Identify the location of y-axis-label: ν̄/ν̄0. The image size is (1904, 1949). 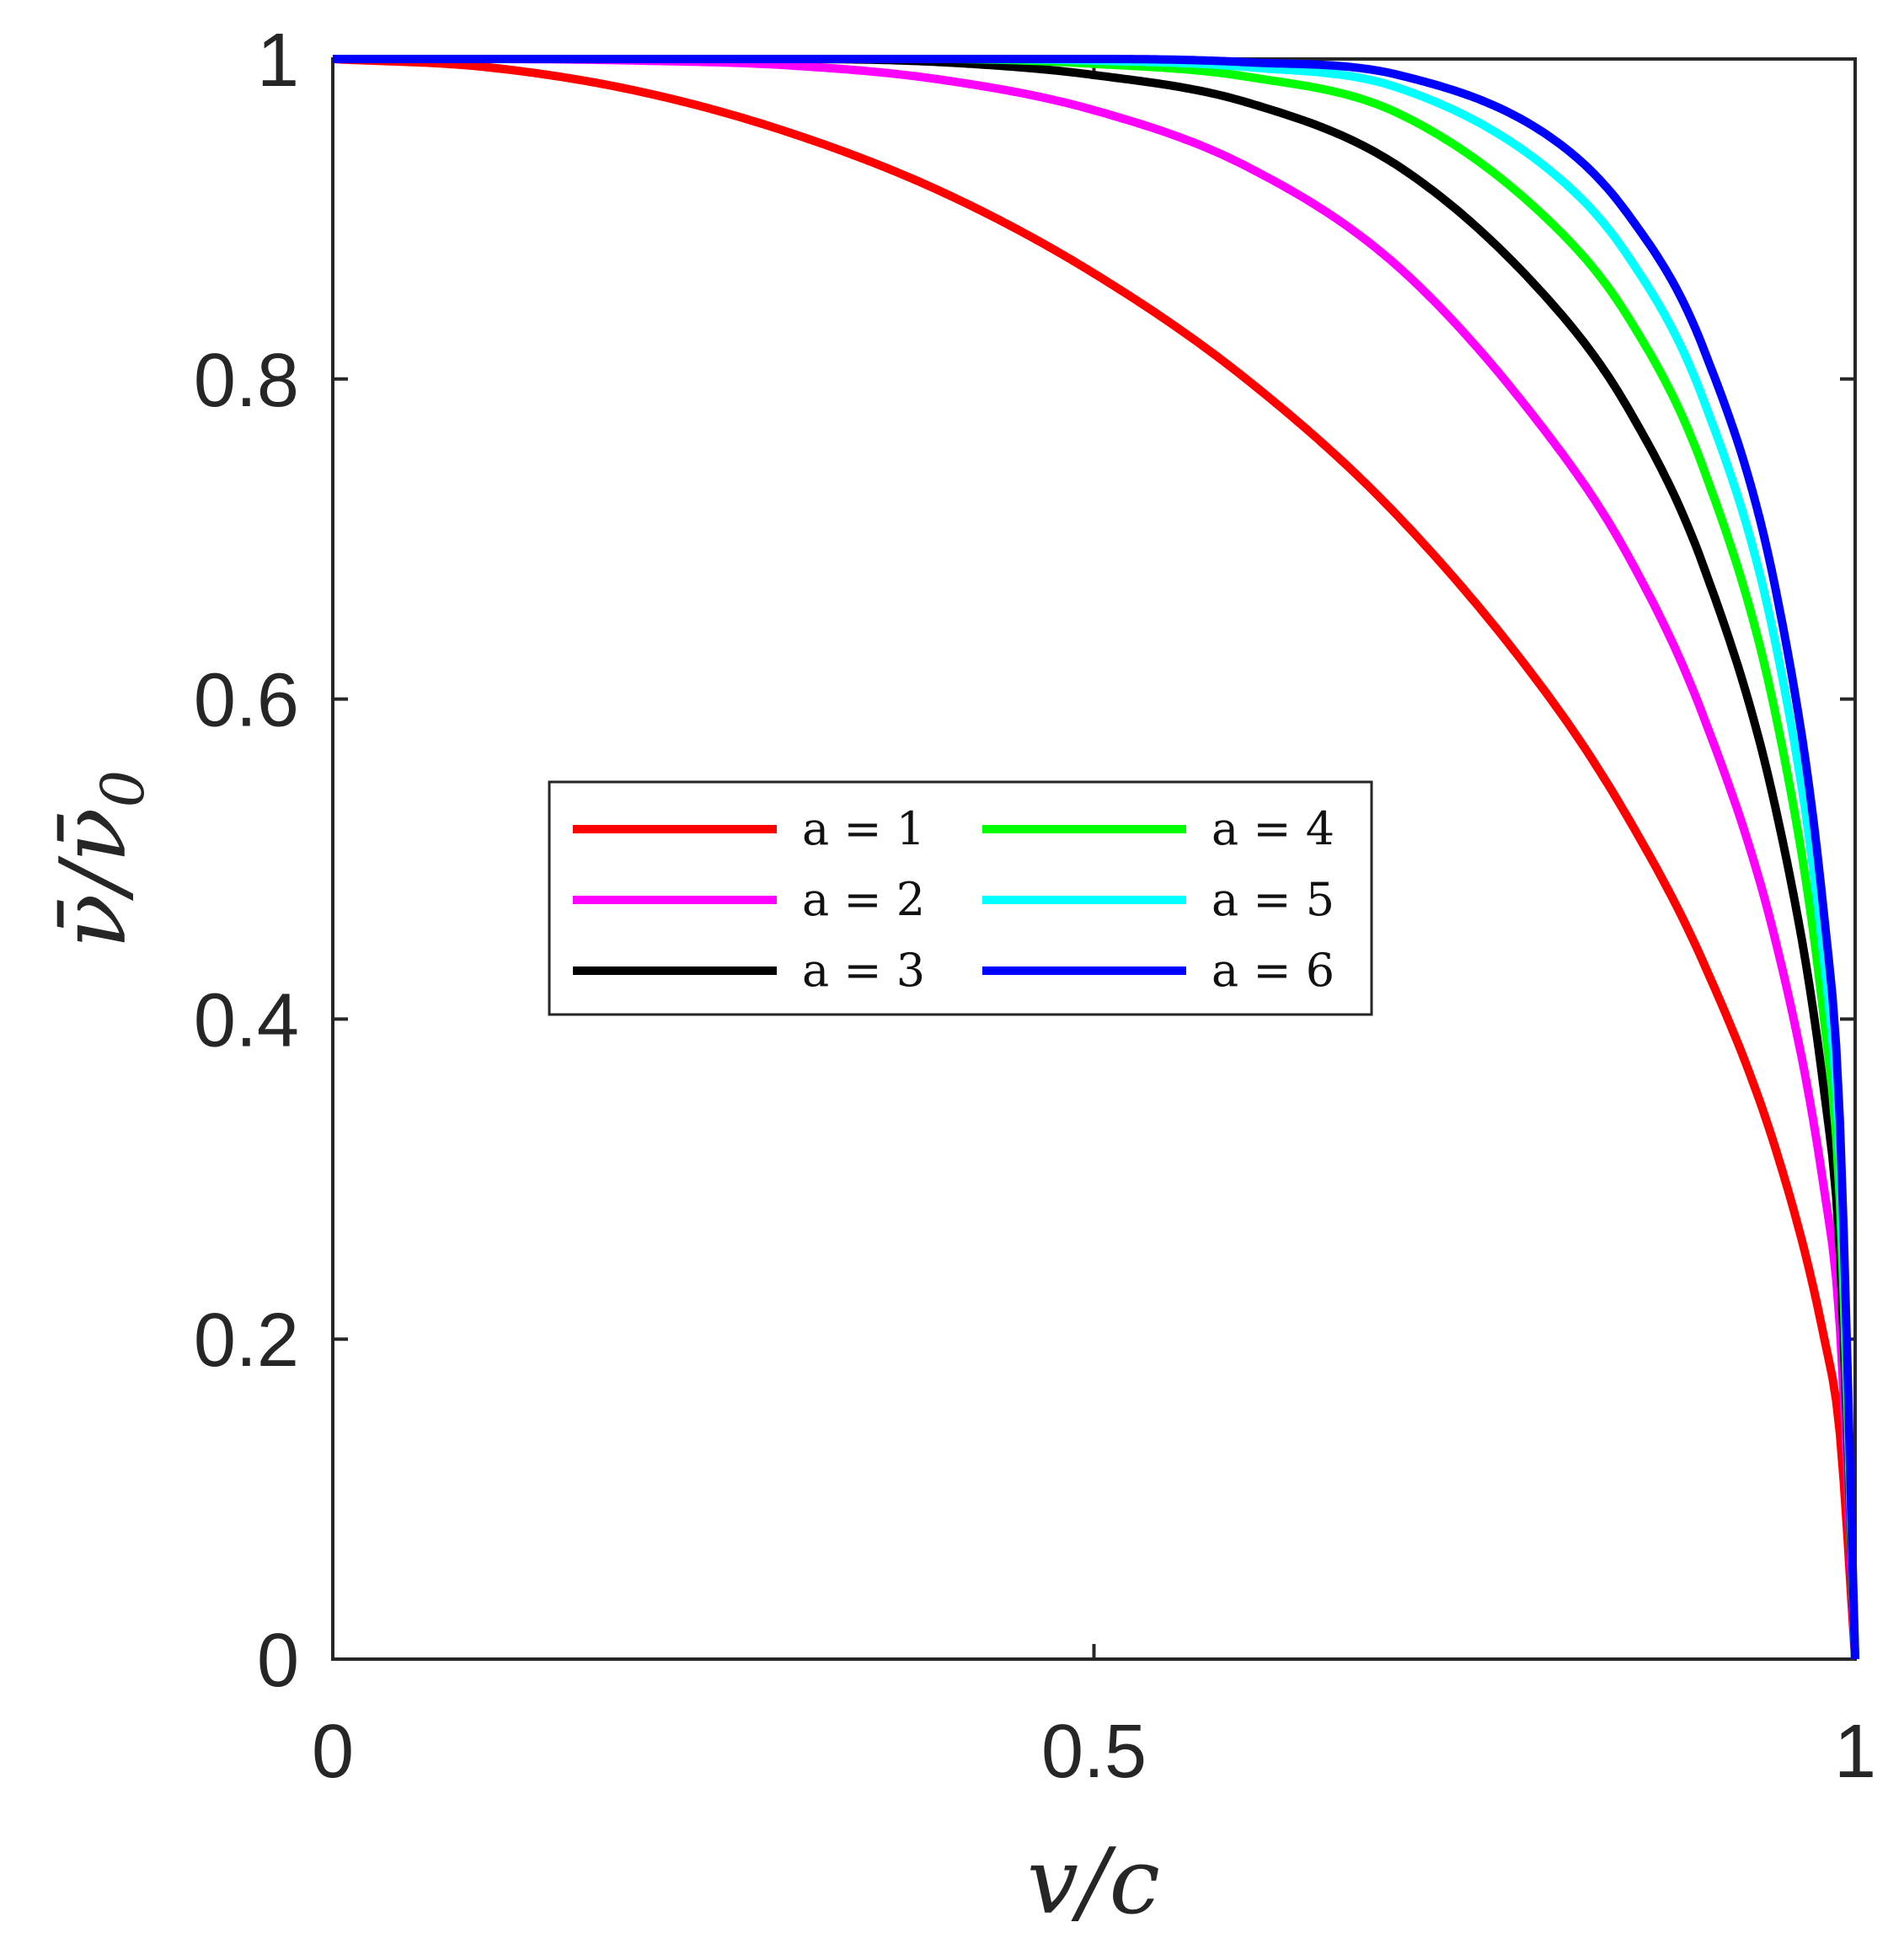
(99, 859).